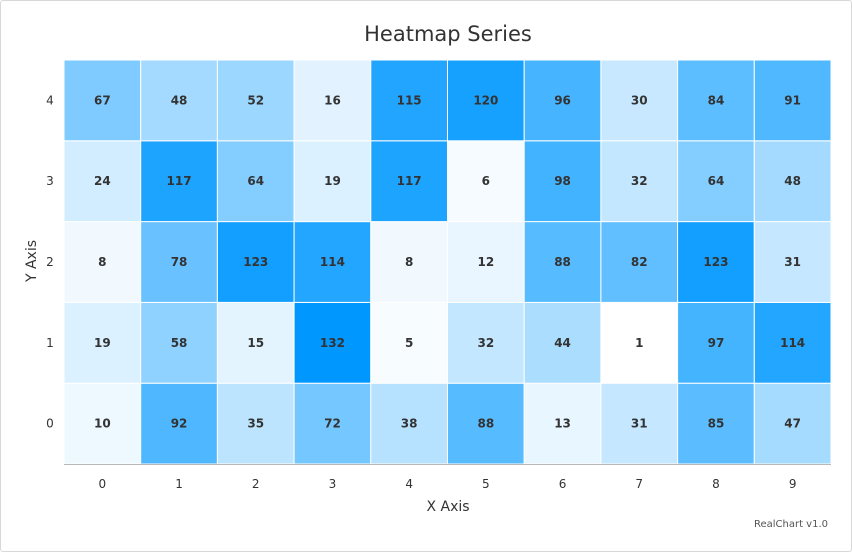  I want to click on cell-value-label: 16, so click(332, 100).